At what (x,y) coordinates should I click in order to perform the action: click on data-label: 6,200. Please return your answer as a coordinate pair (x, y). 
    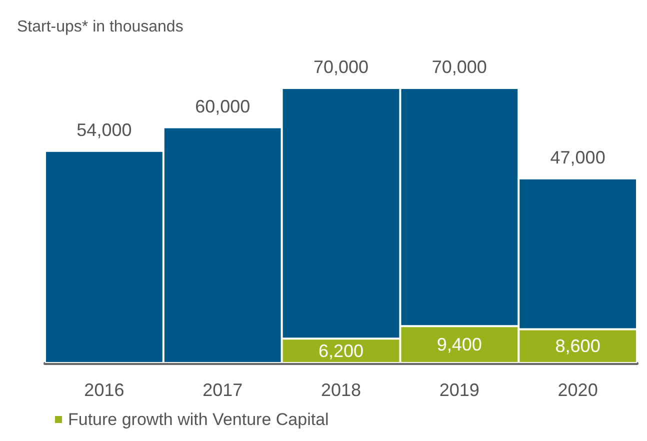
    Looking at the image, I should click on (341, 350).